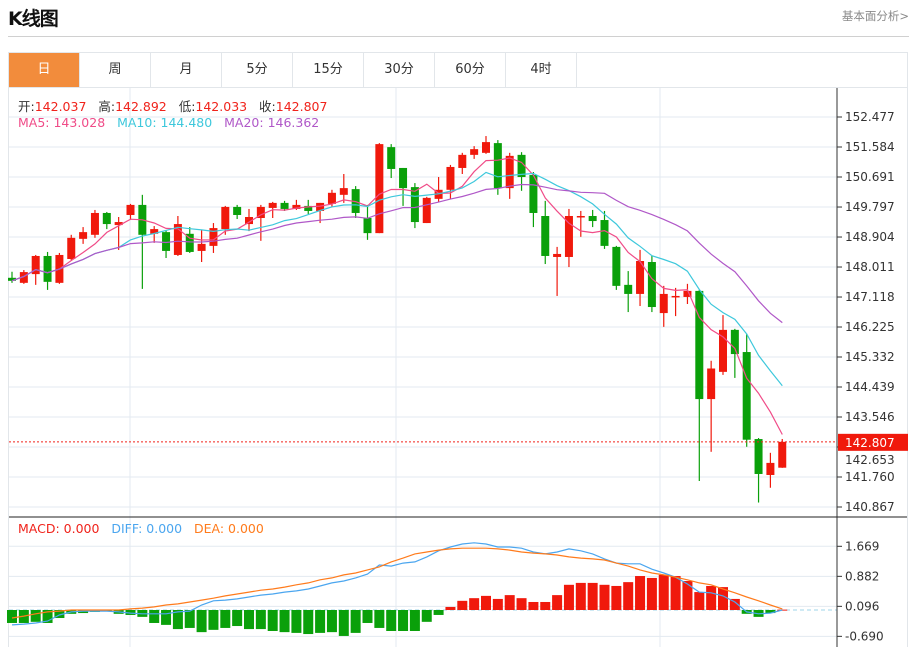 The image size is (917, 647). I want to click on tab-day: 日, so click(44, 70).